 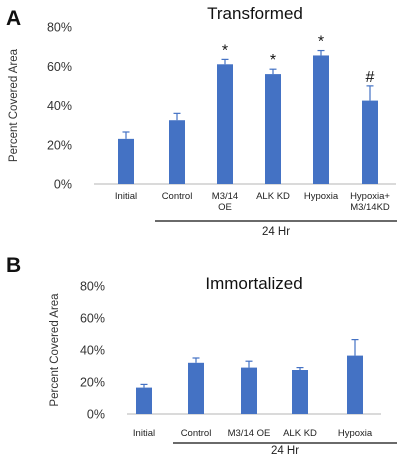 What do you see at coordinates (253, 283) in the screenshot?
I see `chart-title: Immortalized` at bounding box center [253, 283].